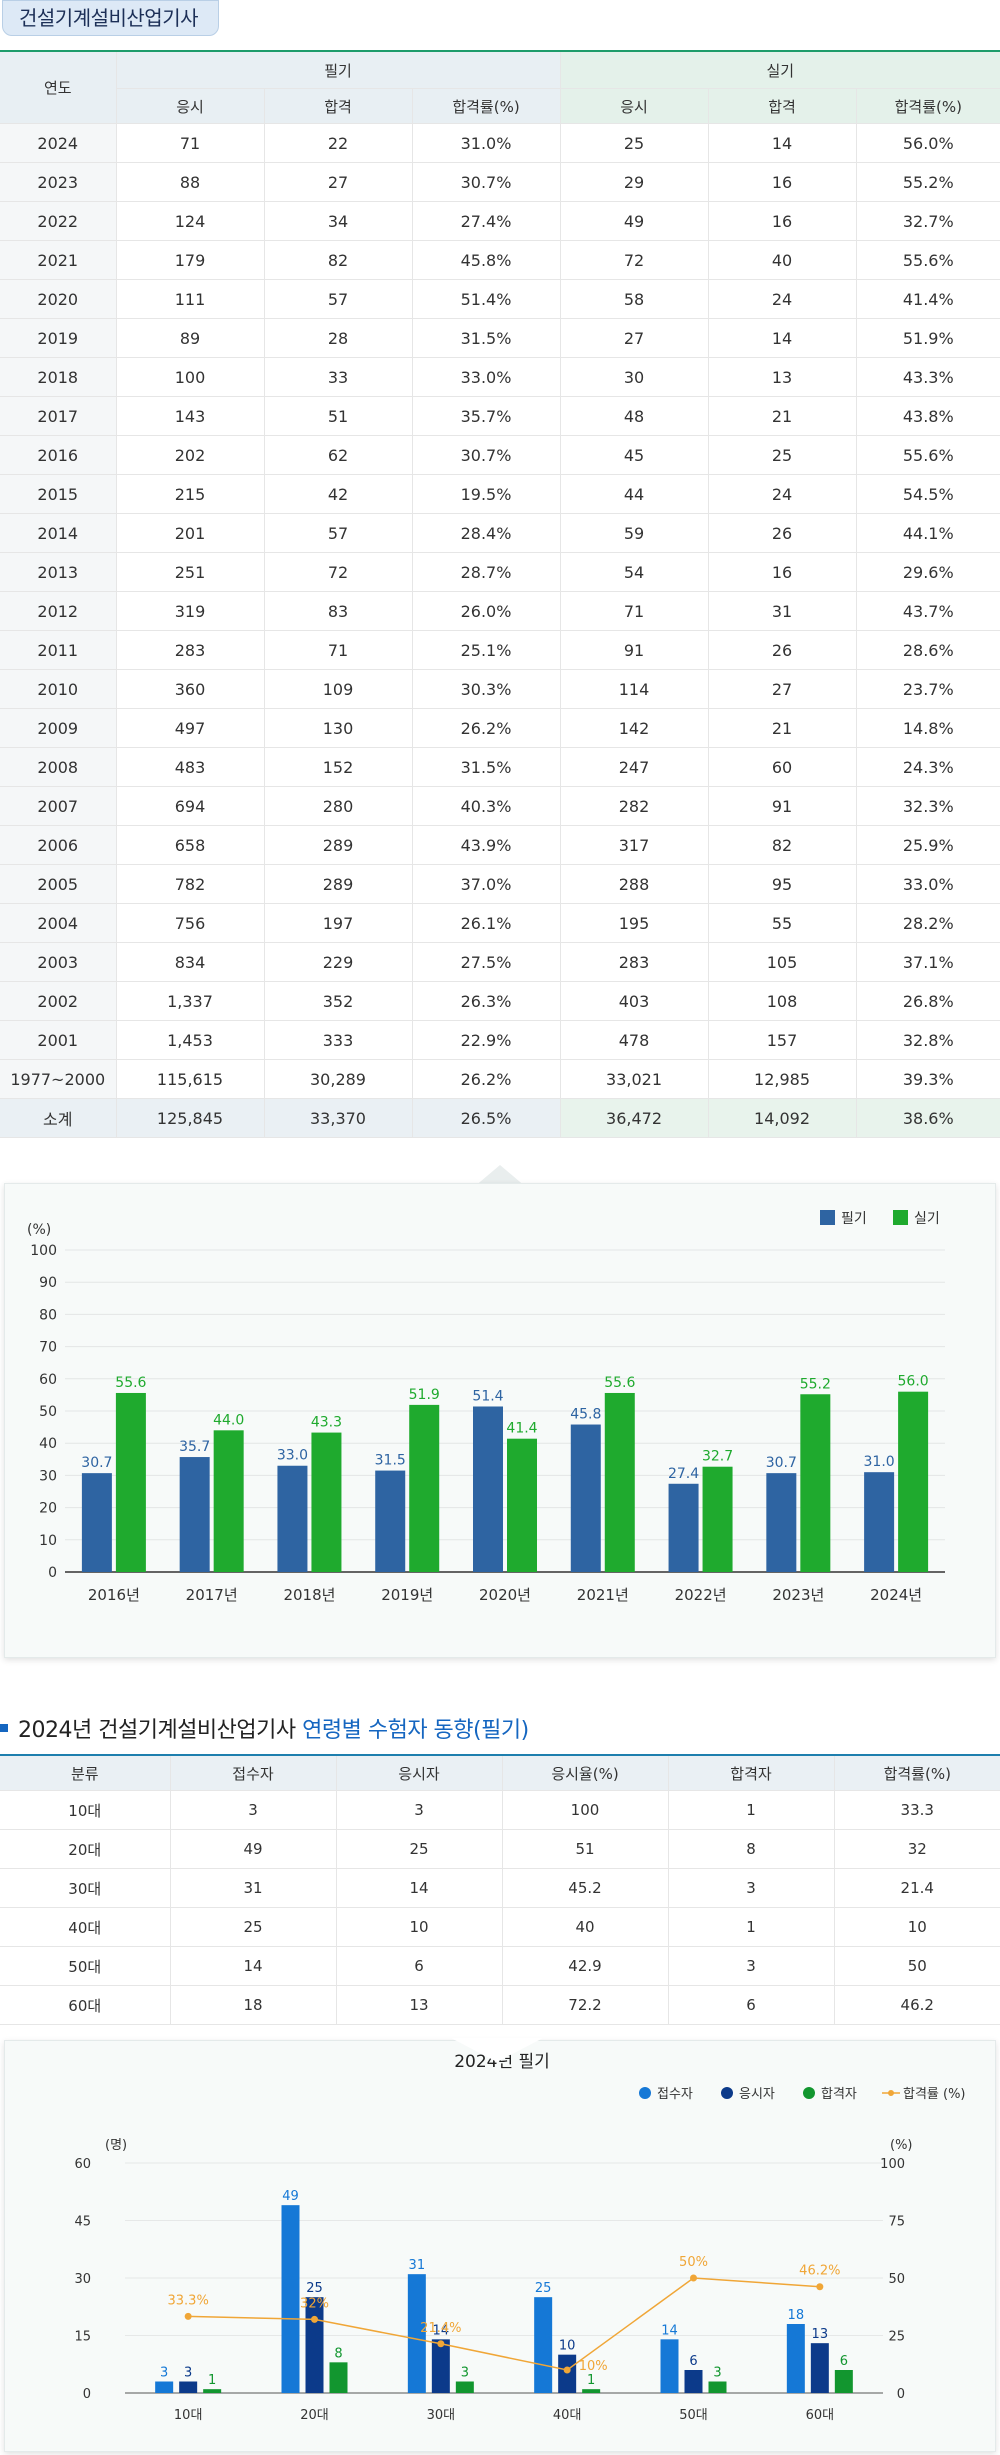 This screenshot has width=1000, height=2455. Describe the element at coordinates (827, 1217) in the screenshot. I see `legend-swatch` at that location.